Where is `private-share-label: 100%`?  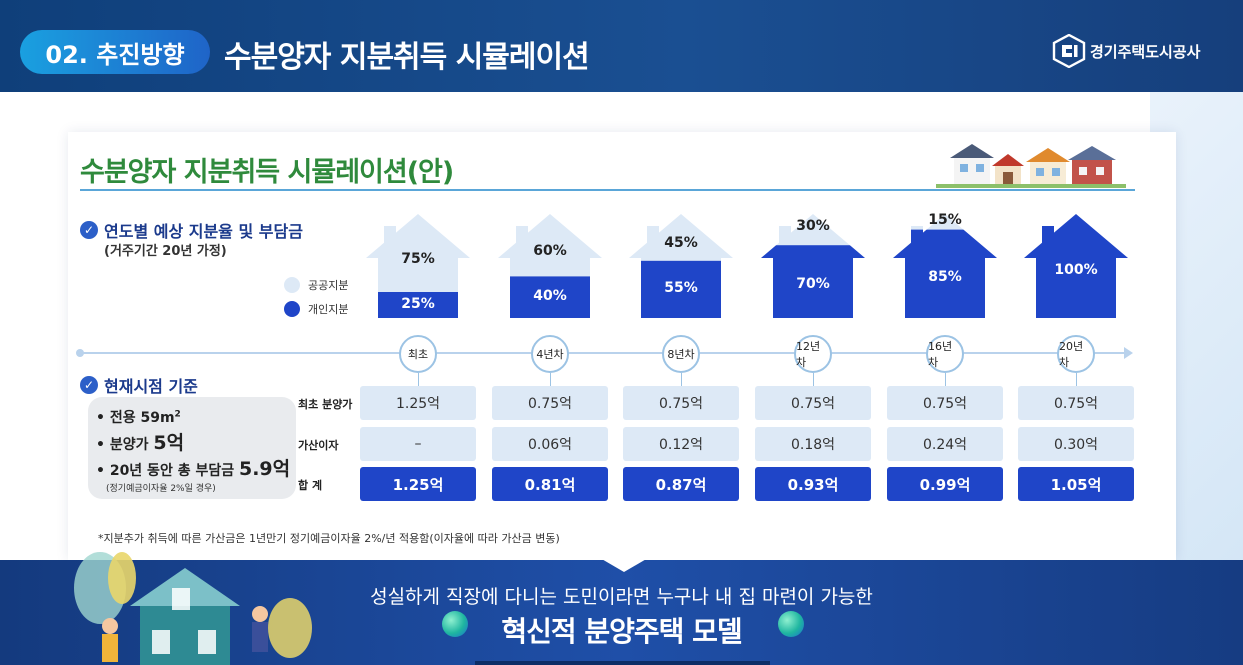 private-share-label: 100% is located at coordinates (1076, 270).